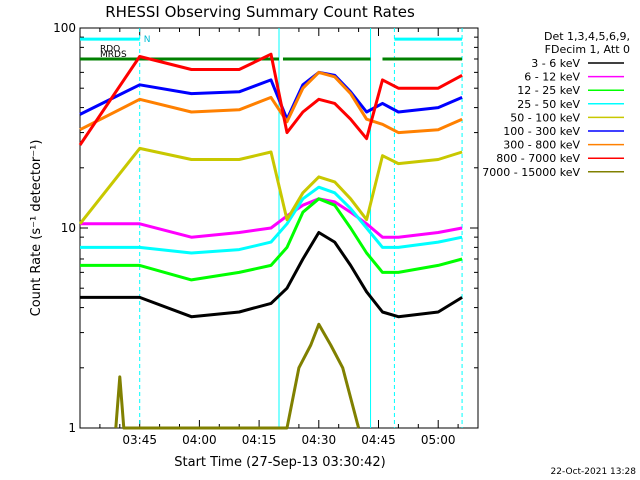 The image size is (640, 480). I want to click on legend-entry-label: 6 - 12 keV, so click(552, 77).